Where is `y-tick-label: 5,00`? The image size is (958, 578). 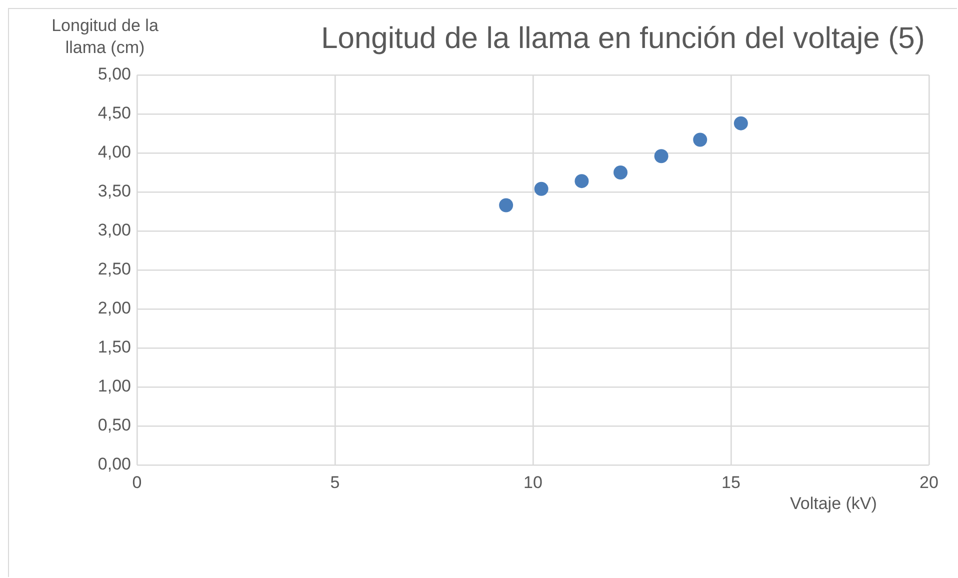
y-tick-label: 5,00 is located at coordinates (114, 74).